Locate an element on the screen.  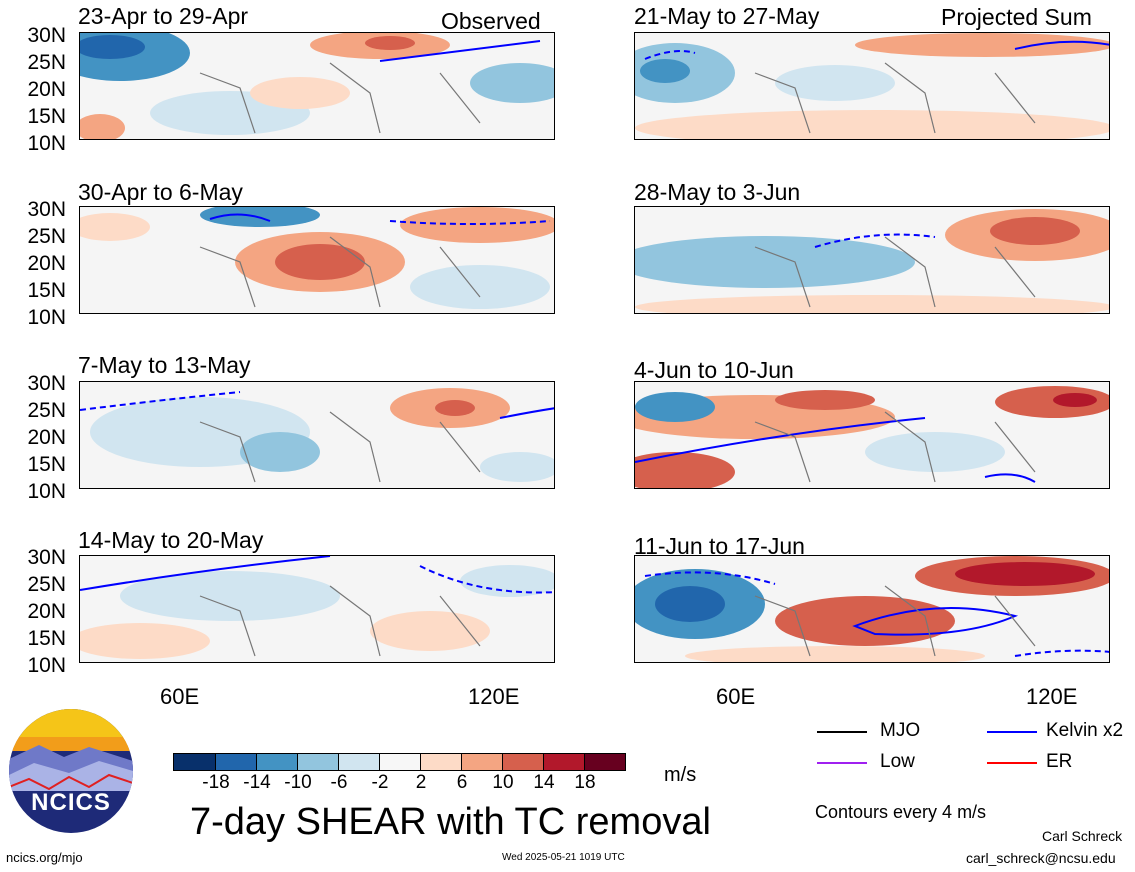
colorbar-label: -6 is located at coordinates (339, 782).